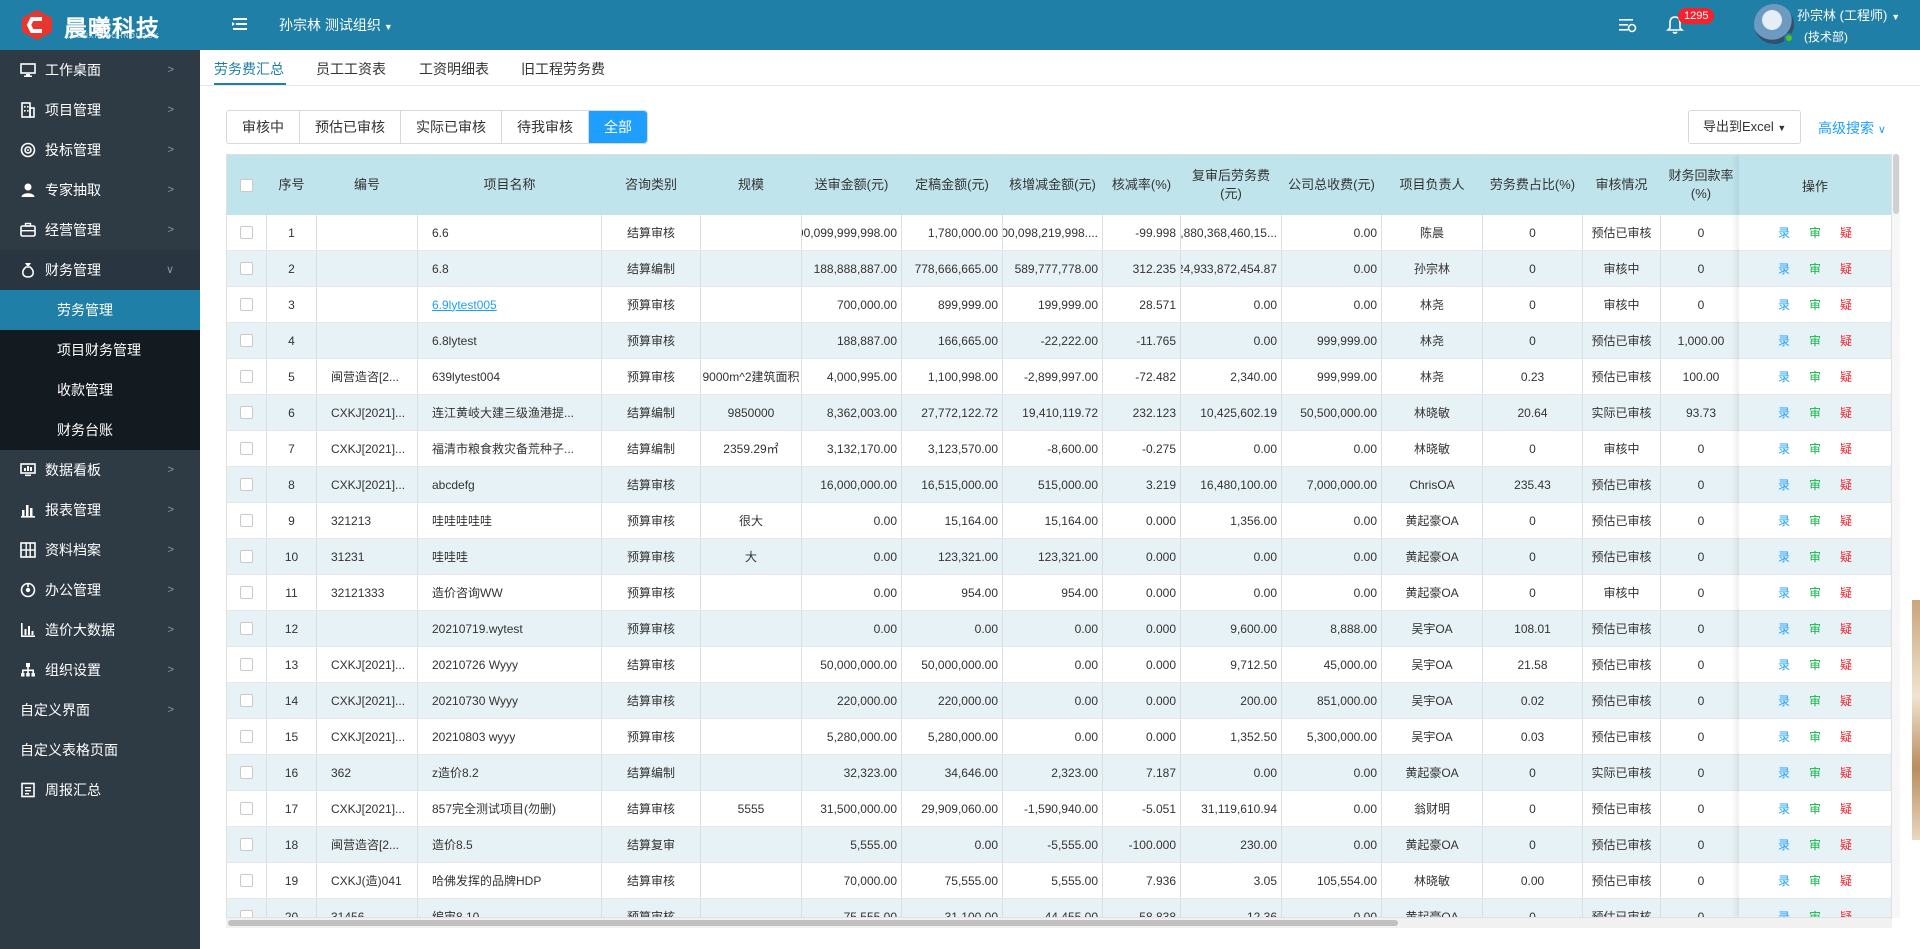 The image size is (1920, 949). I want to click on column-header: 劳务费占比(%), so click(1533, 185).